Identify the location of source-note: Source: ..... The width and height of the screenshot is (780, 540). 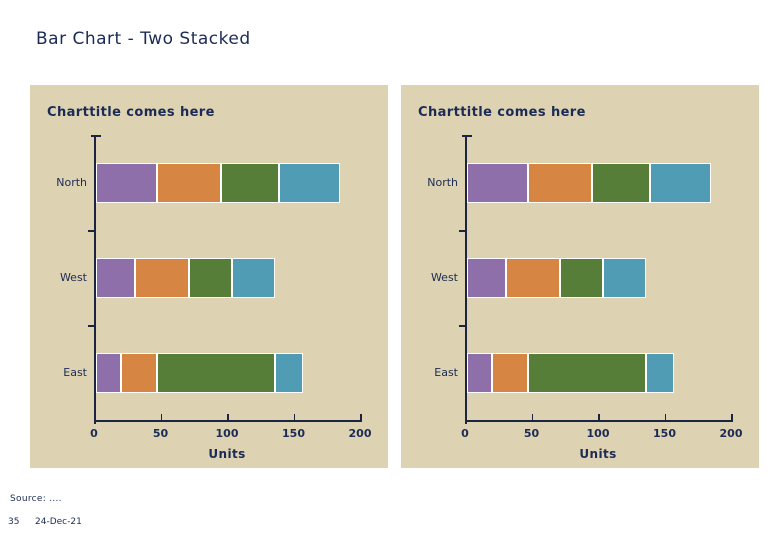
(36, 499).